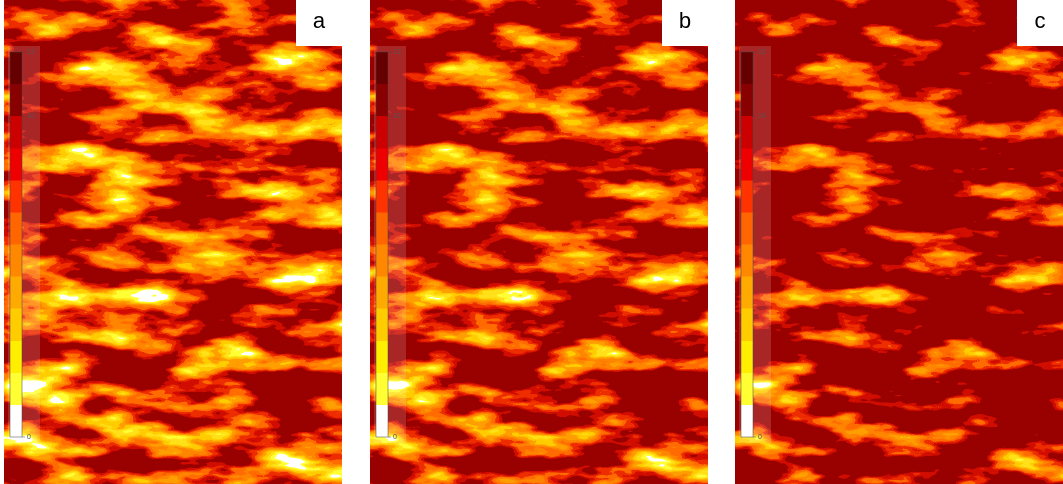 The width and height of the screenshot is (1063, 484). What do you see at coordinates (1040, 20) in the screenshot?
I see `panel-label: c` at bounding box center [1040, 20].